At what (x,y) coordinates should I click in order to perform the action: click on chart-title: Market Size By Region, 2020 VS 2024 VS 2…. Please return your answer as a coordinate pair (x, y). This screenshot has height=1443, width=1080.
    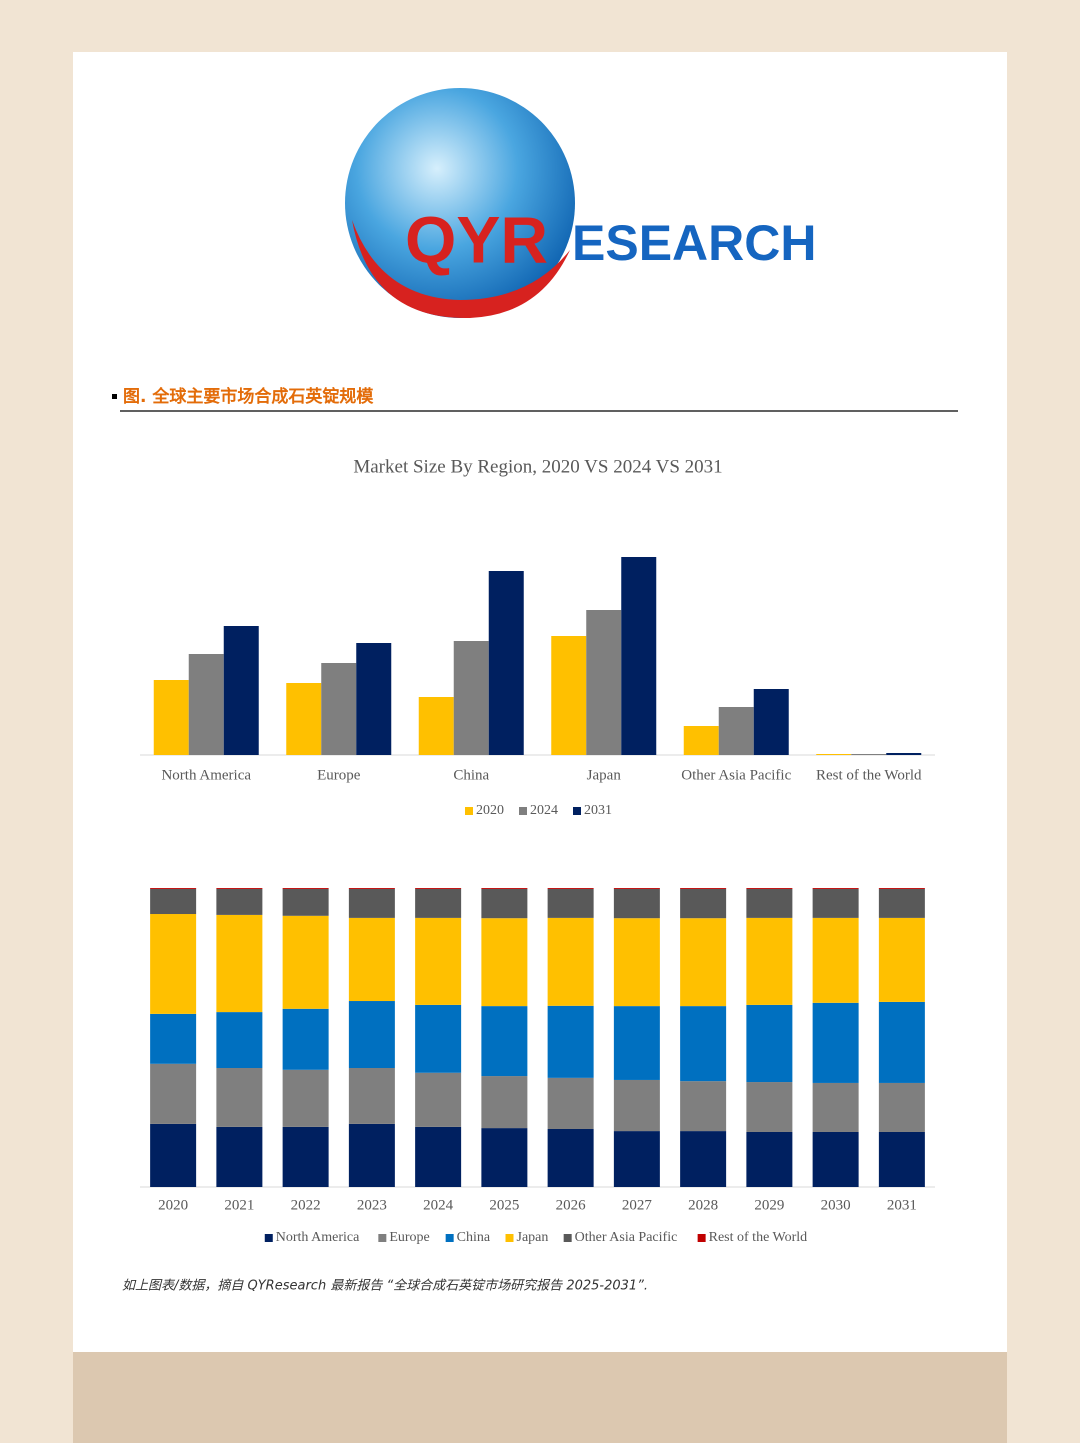
    Looking at the image, I should click on (537, 466).